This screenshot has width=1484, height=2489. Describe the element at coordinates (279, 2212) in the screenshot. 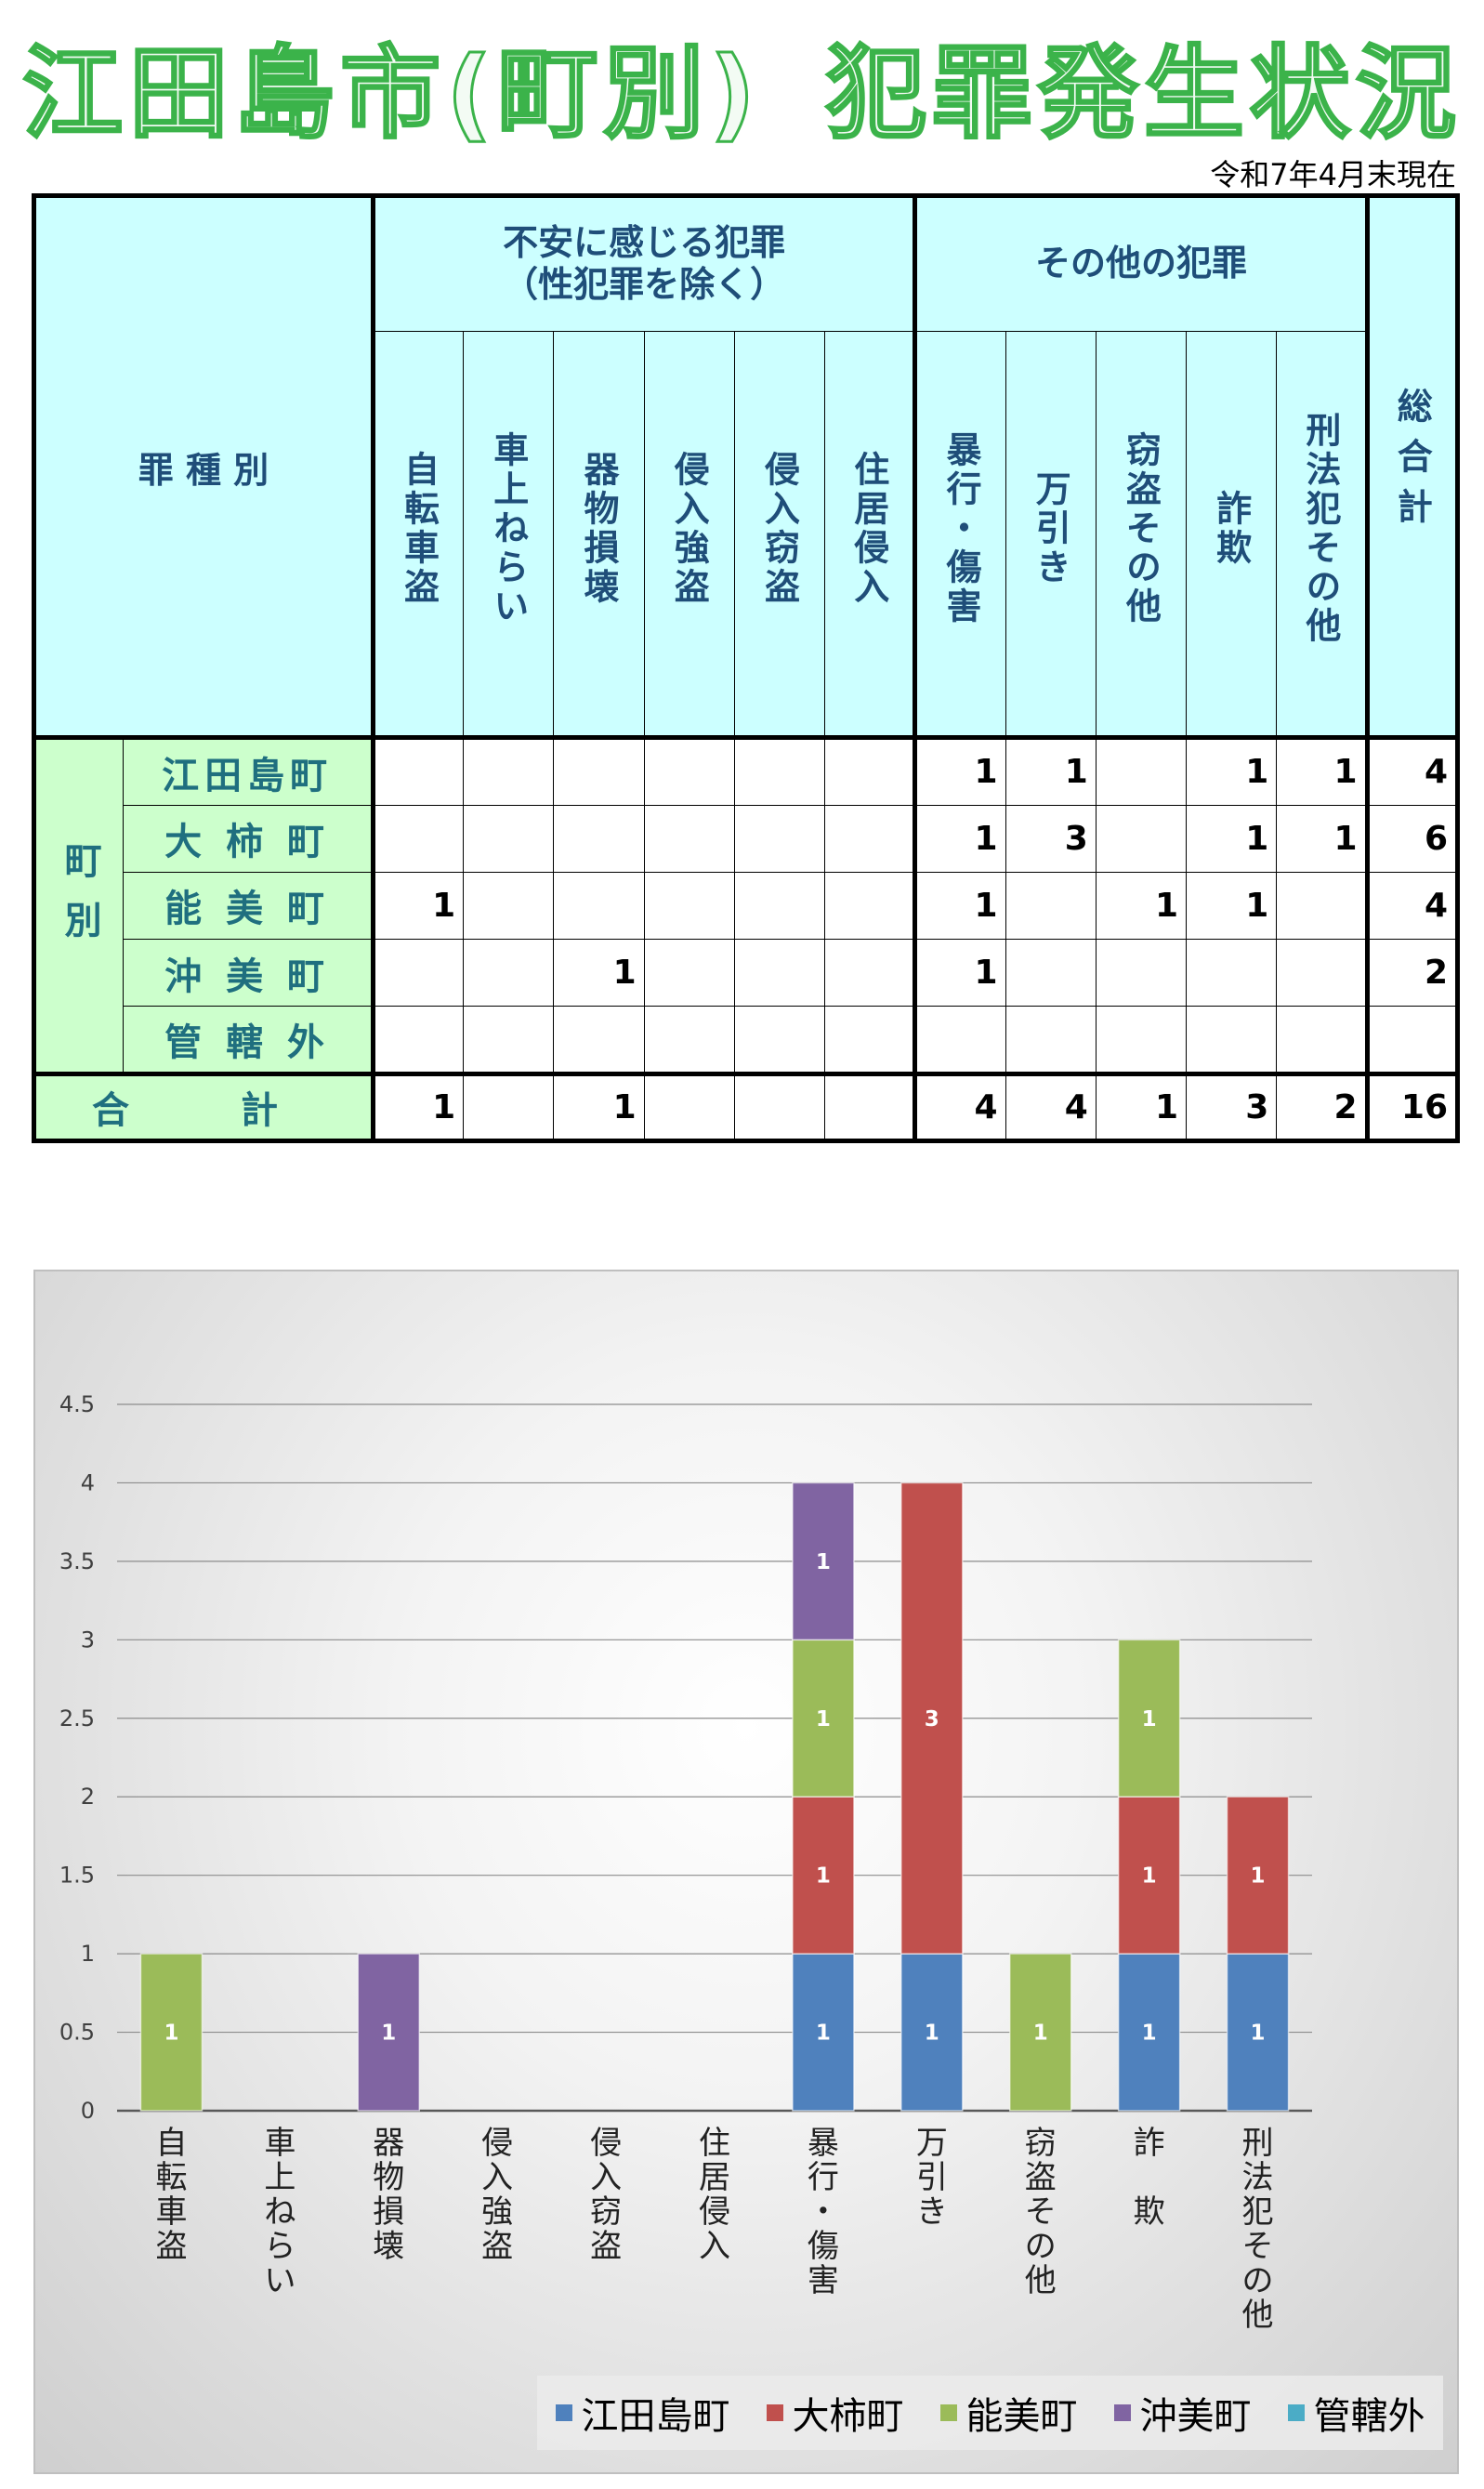

I see `x-tick-label: 車上ねらい` at that location.